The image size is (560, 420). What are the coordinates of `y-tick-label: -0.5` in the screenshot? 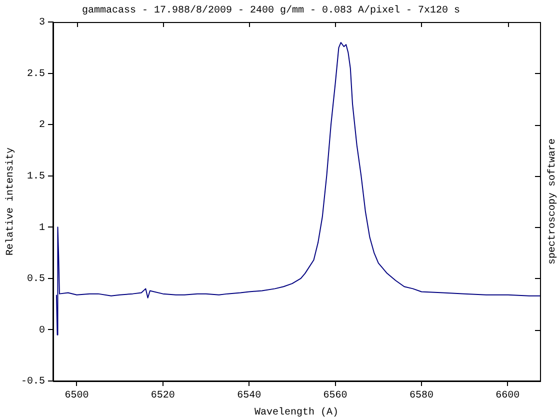 It's located at (33, 382).